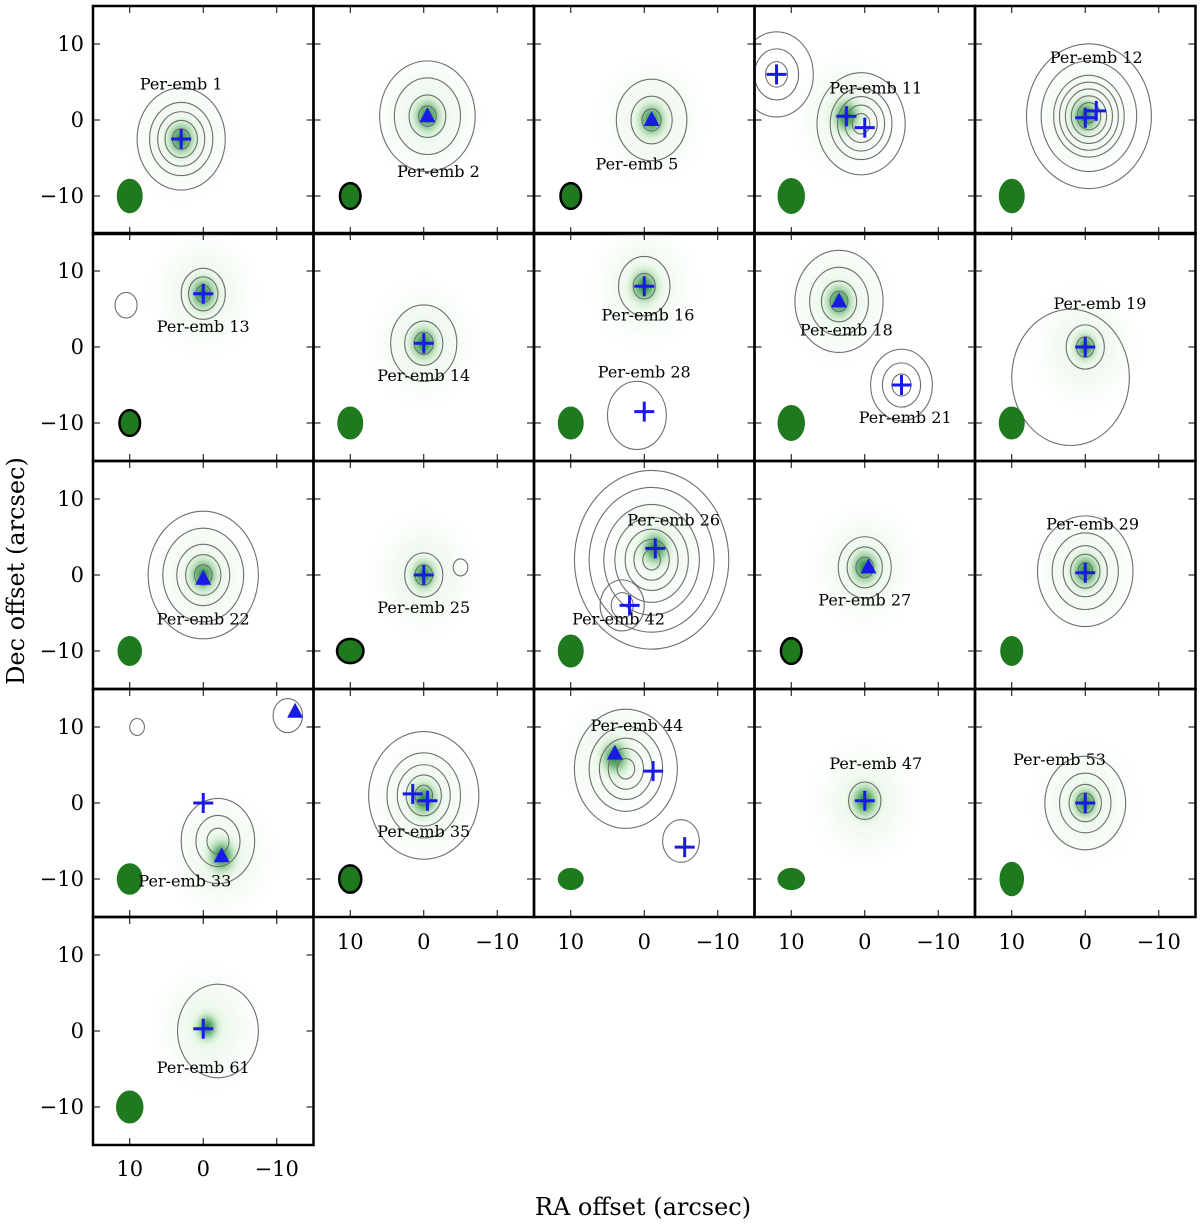  I want to click on panel-label: Per-emb 27, so click(864, 599).